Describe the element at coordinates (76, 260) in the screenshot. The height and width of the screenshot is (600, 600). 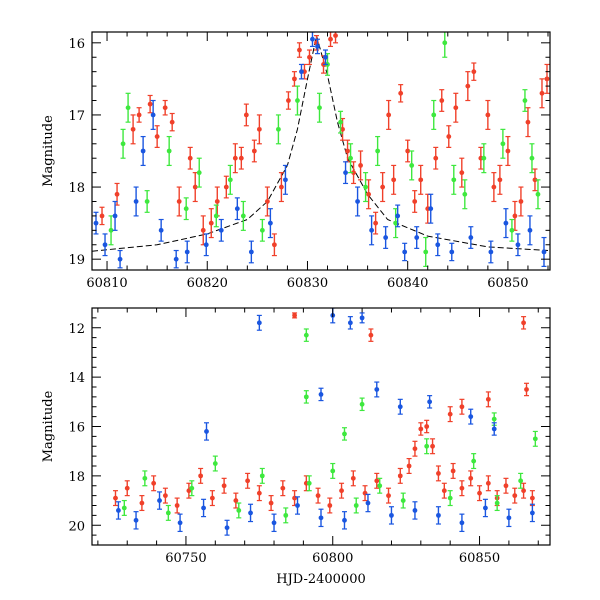
I see `top-y-tick-label: 19` at that location.